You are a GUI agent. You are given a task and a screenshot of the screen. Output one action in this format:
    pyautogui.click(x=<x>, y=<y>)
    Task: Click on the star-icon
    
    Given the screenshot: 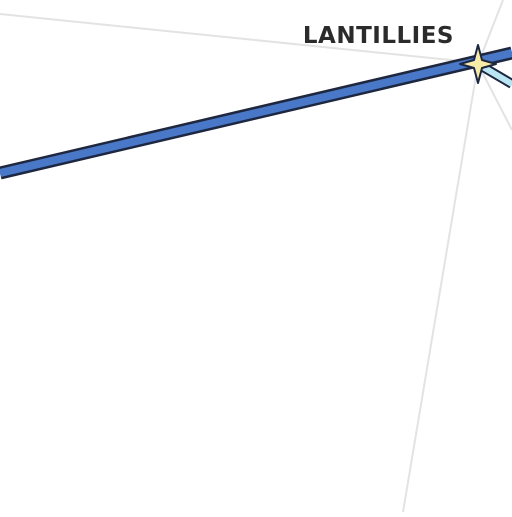 What is the action you would take?
    pyautogui.click(x=478, y=64)
    